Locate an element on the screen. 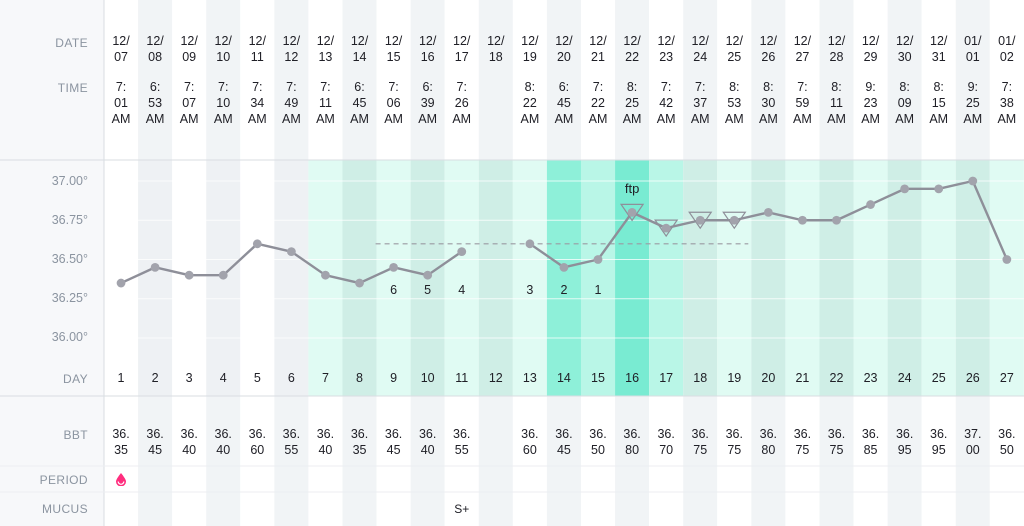 The height and width of the screenshot is (526, 1024). time-cell: 9: 23 AM is located at coordinates (870, 103).